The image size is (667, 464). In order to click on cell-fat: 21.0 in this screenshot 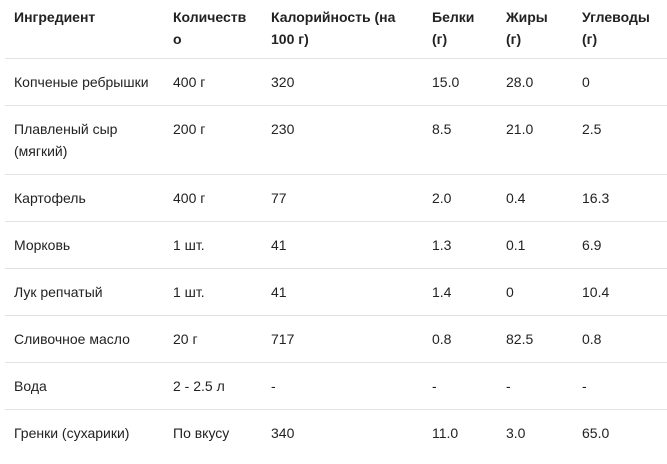, I will do `click(535, 140)`.